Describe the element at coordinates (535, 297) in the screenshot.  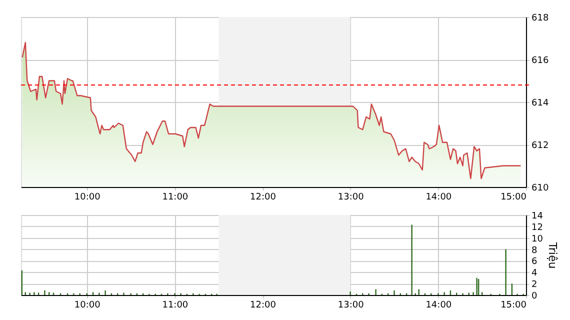
I see `y-tick-label: 0` at that location.